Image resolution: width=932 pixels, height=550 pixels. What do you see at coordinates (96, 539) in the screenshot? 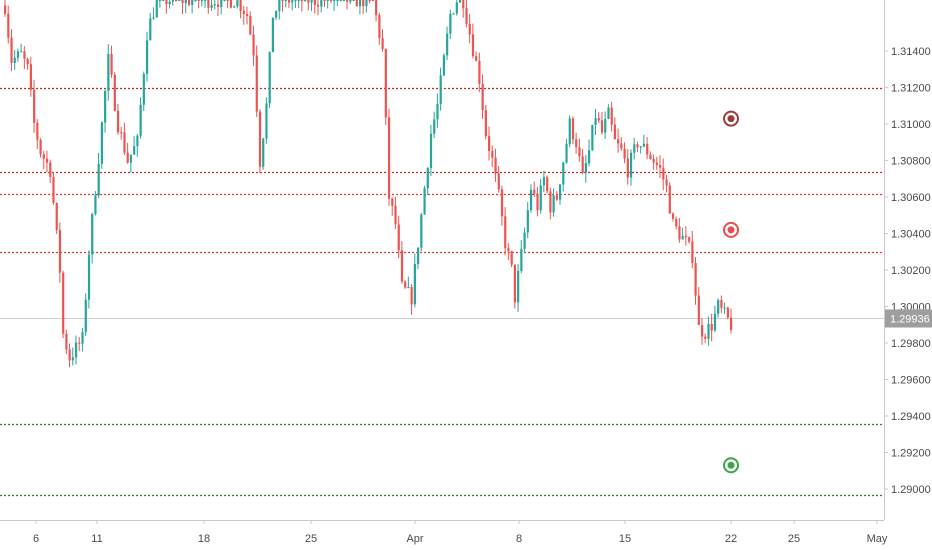
I see `x-tick-label: 11` at bounding box center [96, 539].